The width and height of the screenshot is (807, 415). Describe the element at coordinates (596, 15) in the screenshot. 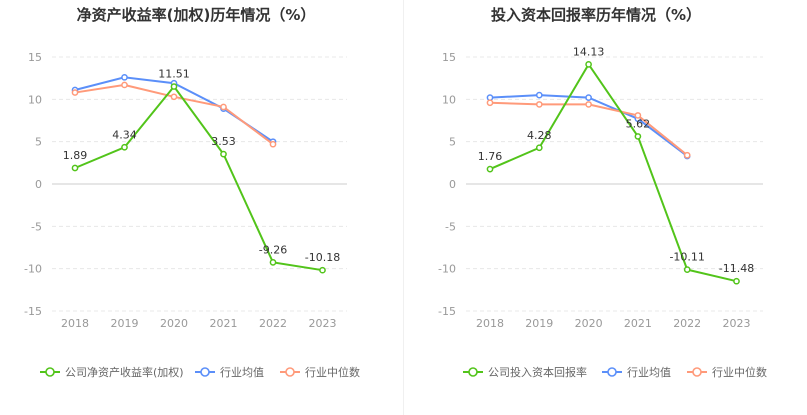

I see `chart-title: 投入资本回报率历年情况（%）` at that location.